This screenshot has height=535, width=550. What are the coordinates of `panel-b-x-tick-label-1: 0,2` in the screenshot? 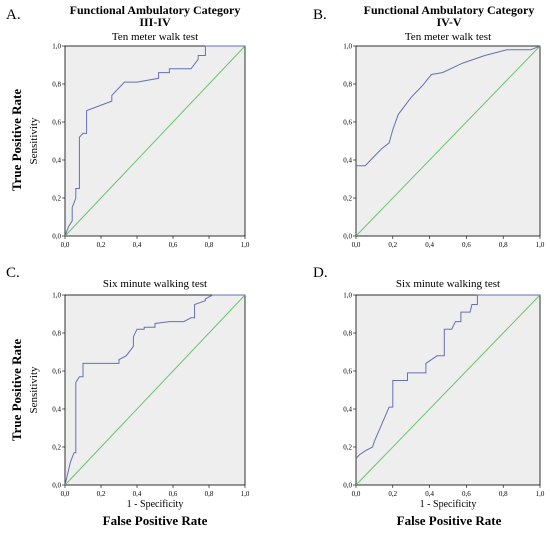 It's located at (392, 245).